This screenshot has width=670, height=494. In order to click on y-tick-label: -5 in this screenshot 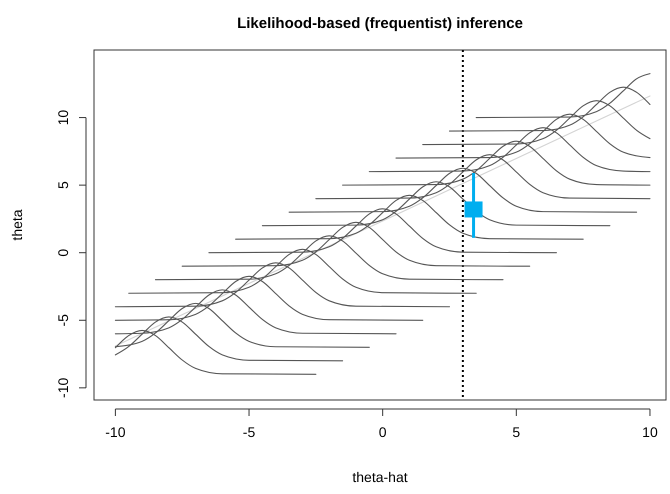, I will do `click(63, 320)`.